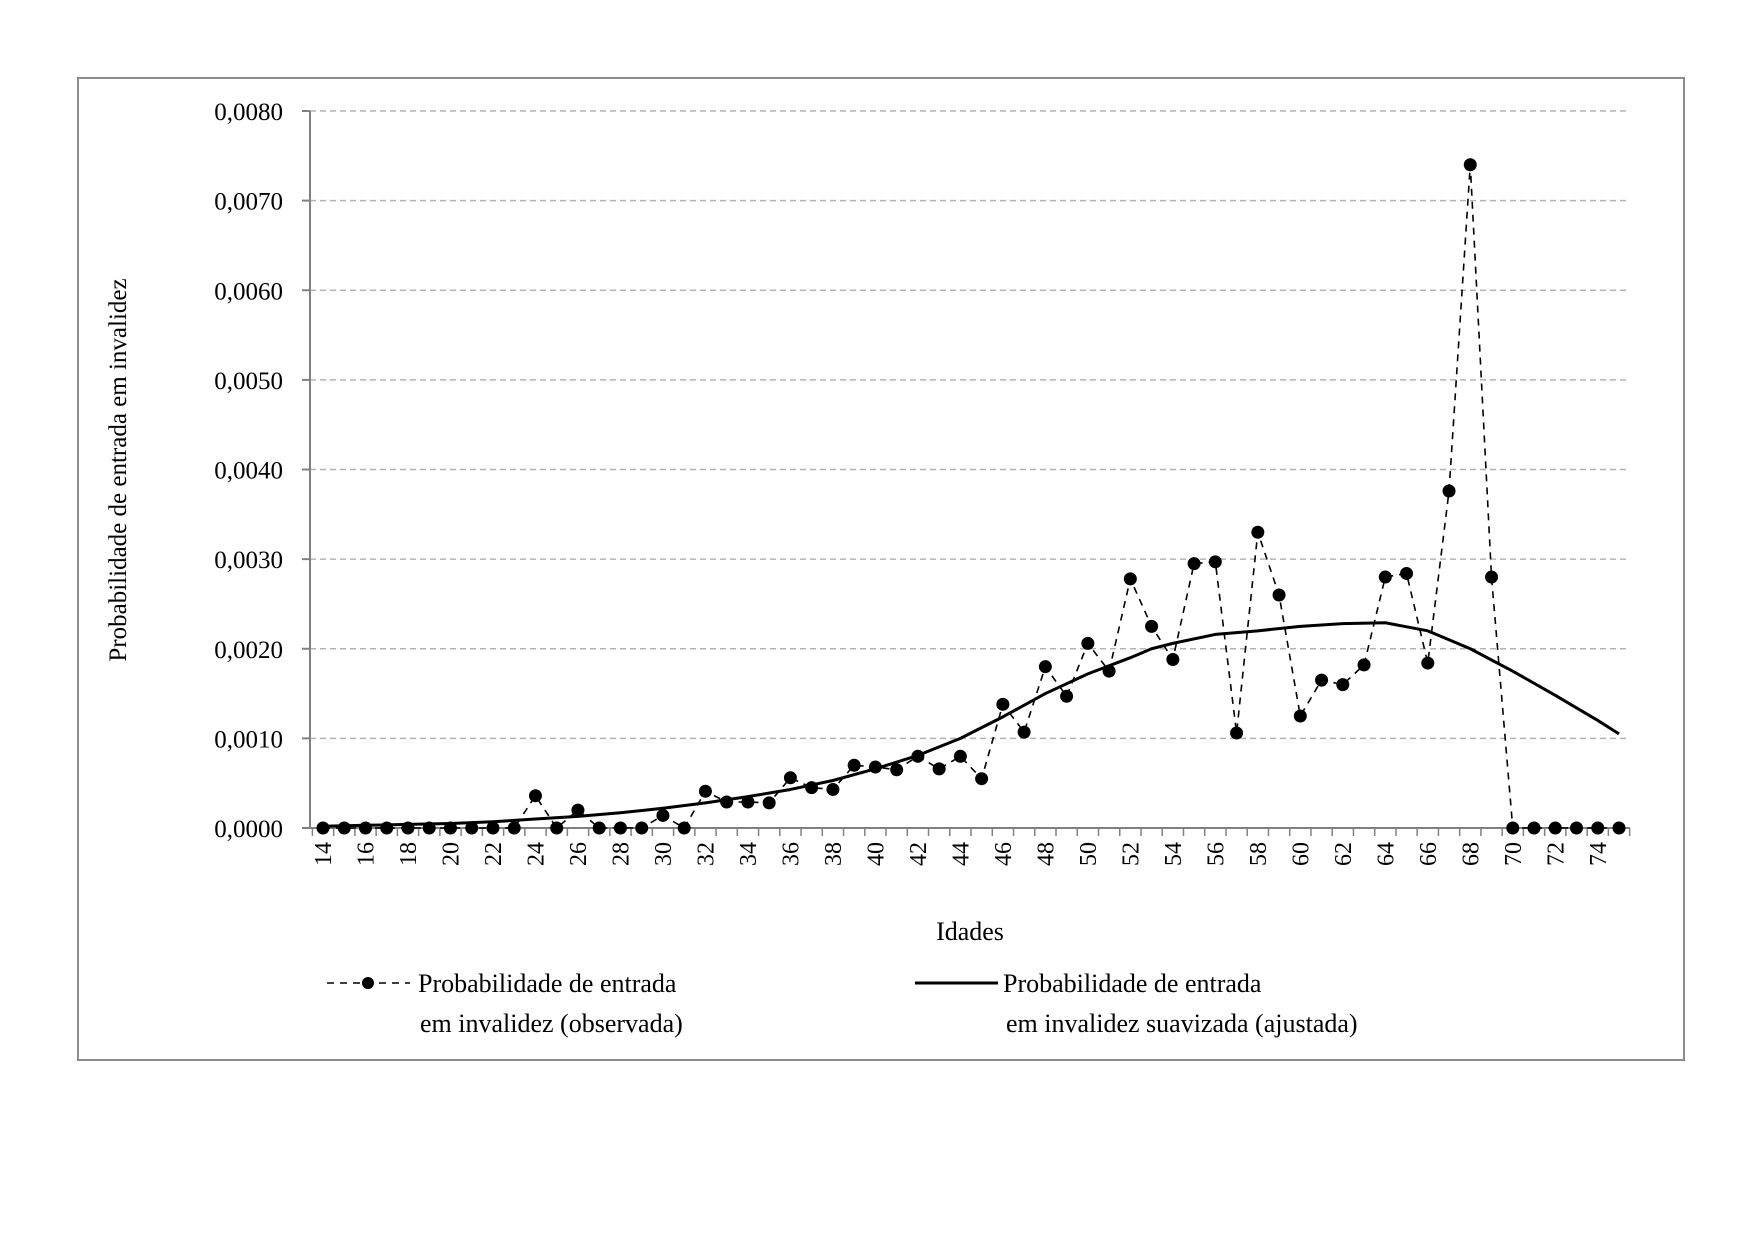 Image resolution: width=1754 pixels, height=1240 pixels. Describe the element at coordinates (706, 854) in the screenshot. I see `x-tick-label: 32` at that location.